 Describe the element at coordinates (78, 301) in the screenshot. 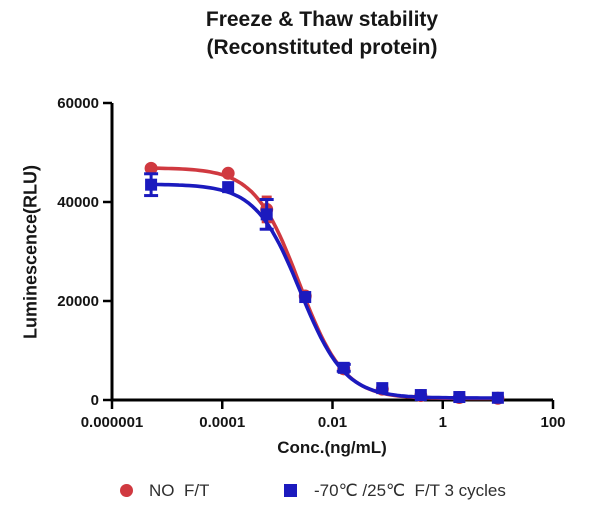

I see `y-tick-label: 20000` at that location.